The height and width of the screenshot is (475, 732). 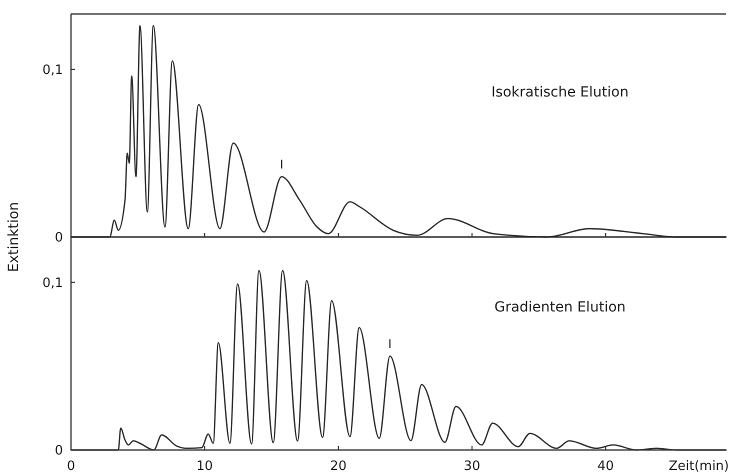 I want to click on x-tick-label: 0, so click(x=71, y=466).